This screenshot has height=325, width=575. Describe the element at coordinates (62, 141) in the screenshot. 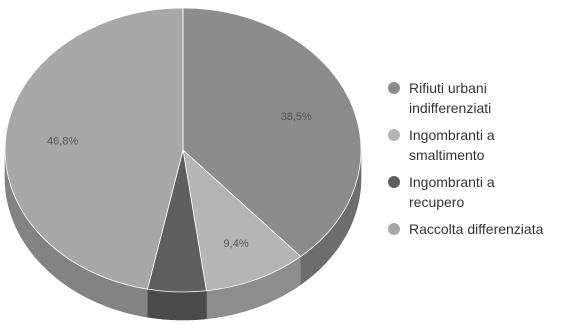

I see `pie-slice-label-3: 46,8%` at that location.